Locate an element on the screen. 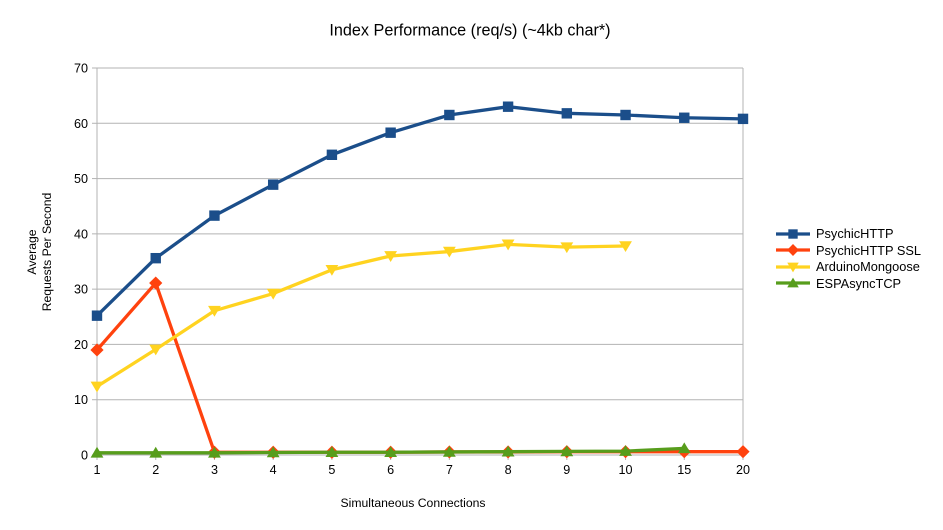 The image size is (943, 530). legend-item: ArduinoMongoose is located at coordinates (848, 267).